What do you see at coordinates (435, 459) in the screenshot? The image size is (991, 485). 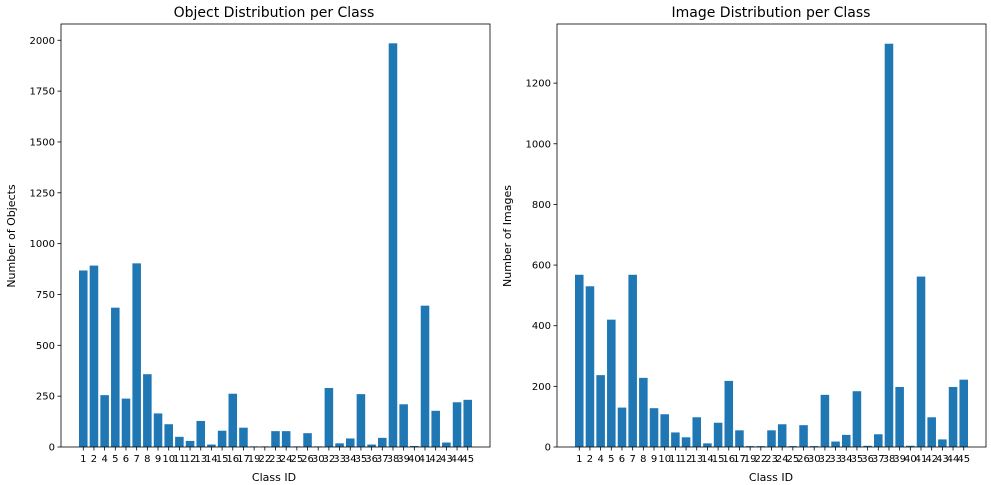 I see `x-tick-label: 42` at bounding box center [435, 459].